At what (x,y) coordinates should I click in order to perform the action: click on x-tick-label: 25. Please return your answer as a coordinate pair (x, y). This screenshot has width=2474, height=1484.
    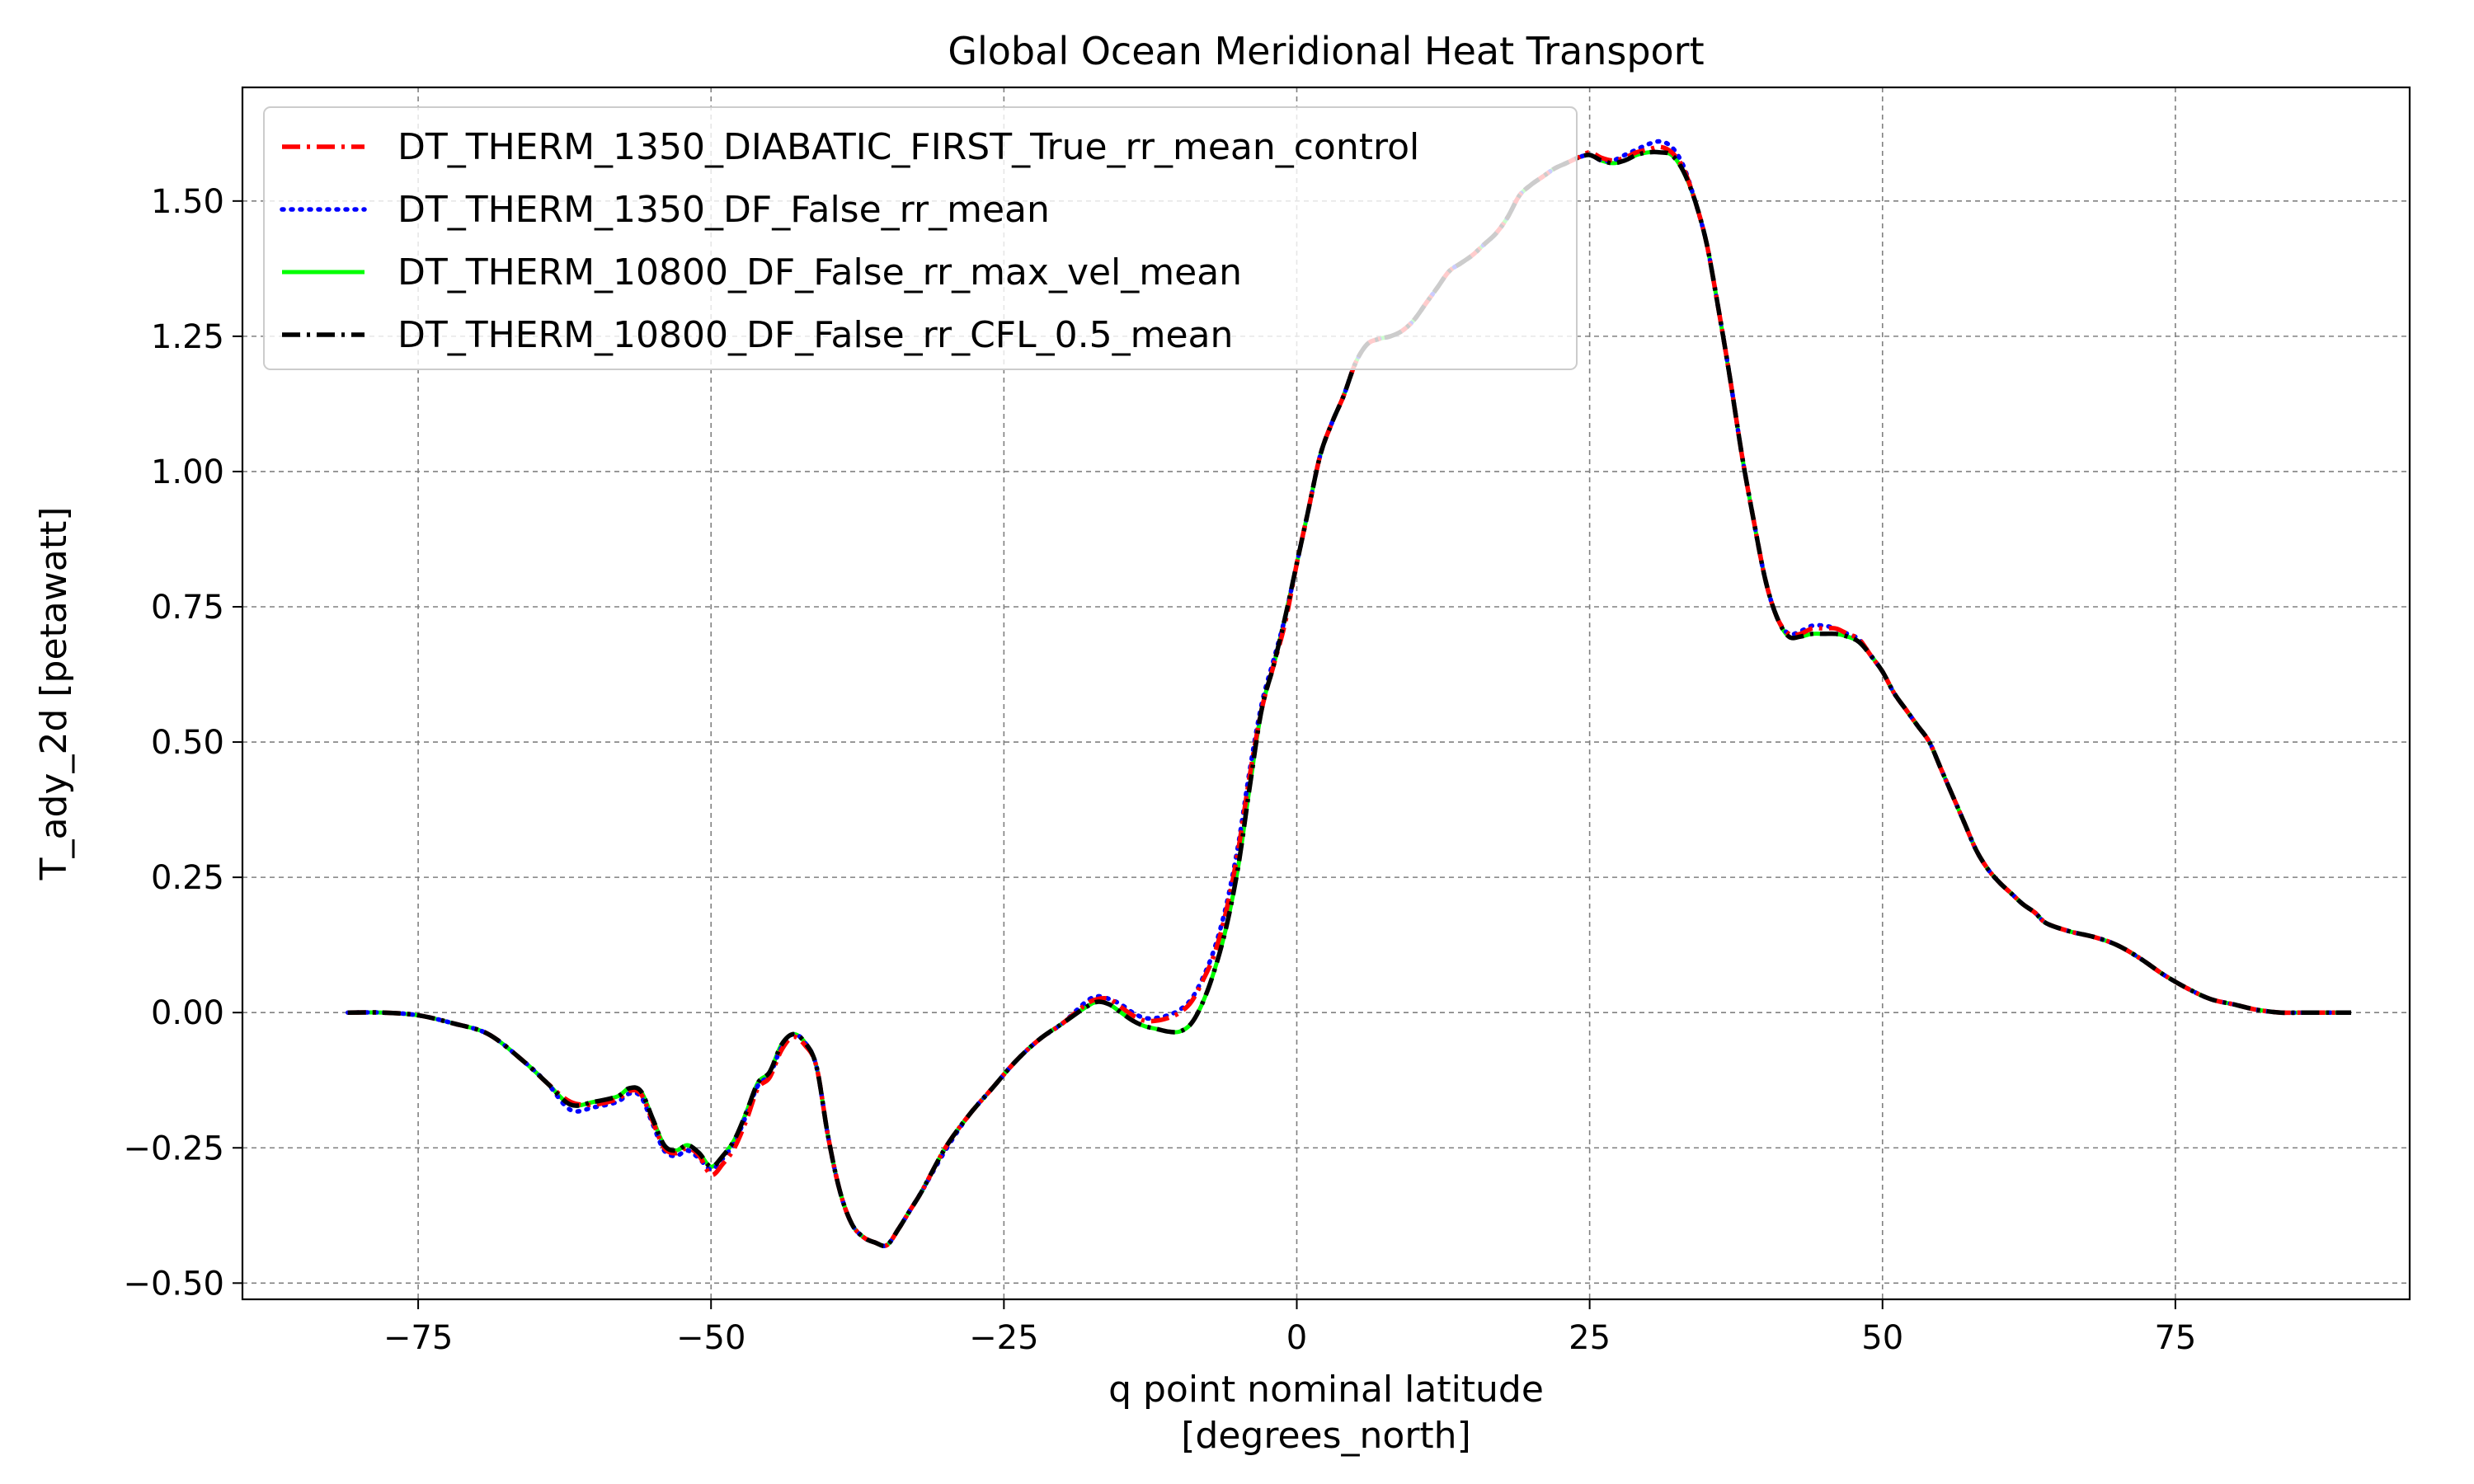
    Looking at the image, I should click on (1590, 1338).